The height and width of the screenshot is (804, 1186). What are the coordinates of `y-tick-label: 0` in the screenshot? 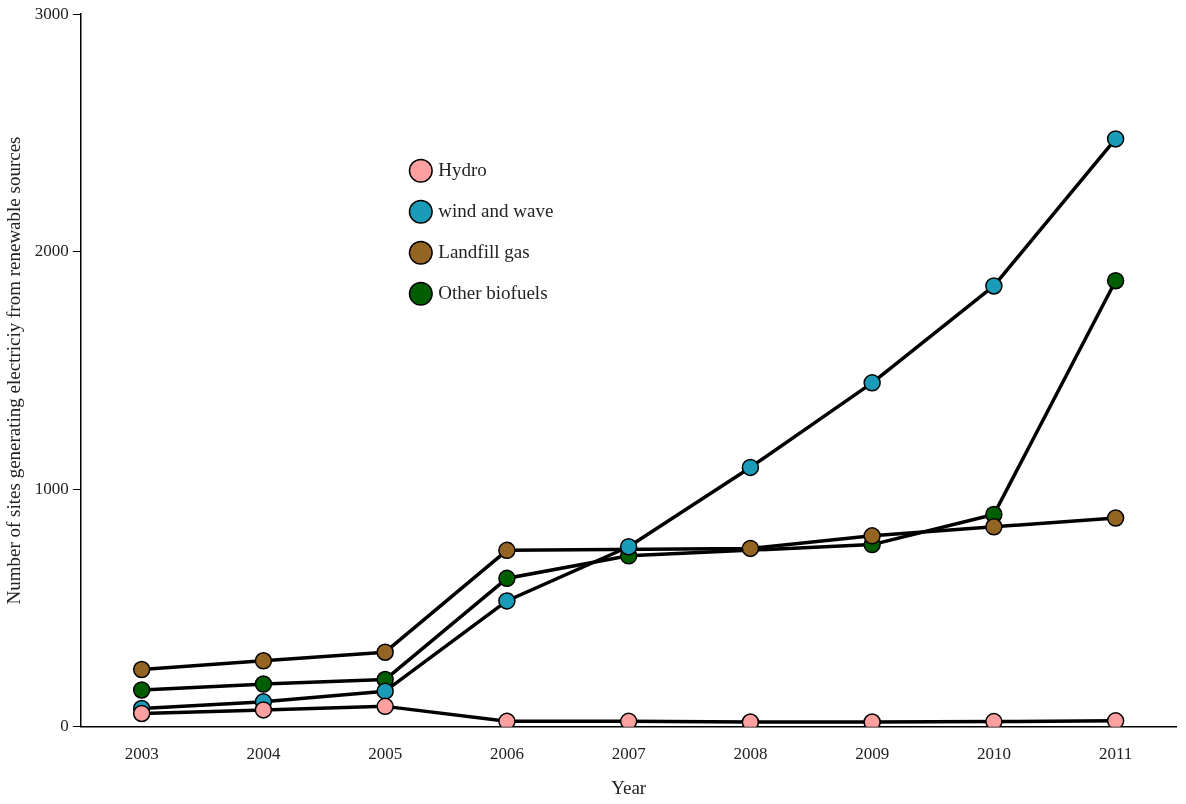 It's located at (64, 726).